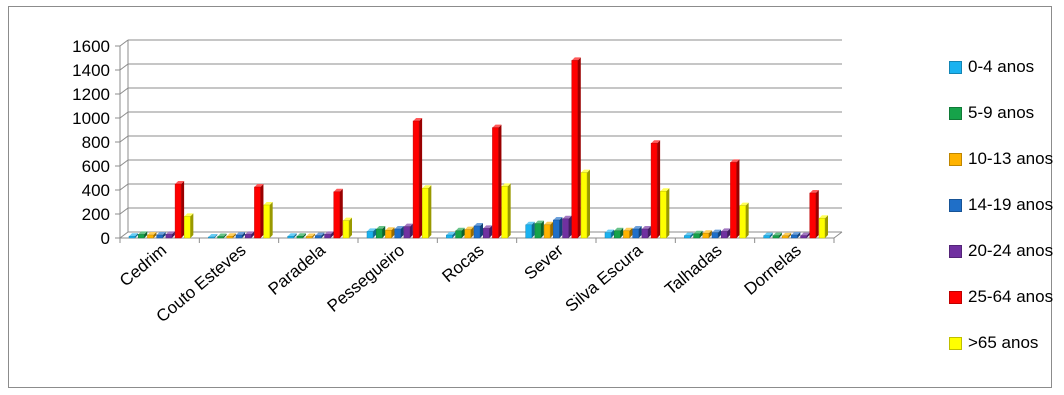  What do you see at coordinates (693, 270) in the screenshot?
I see `x-tick-label: Talhadas` at bounding box center [693, 270].